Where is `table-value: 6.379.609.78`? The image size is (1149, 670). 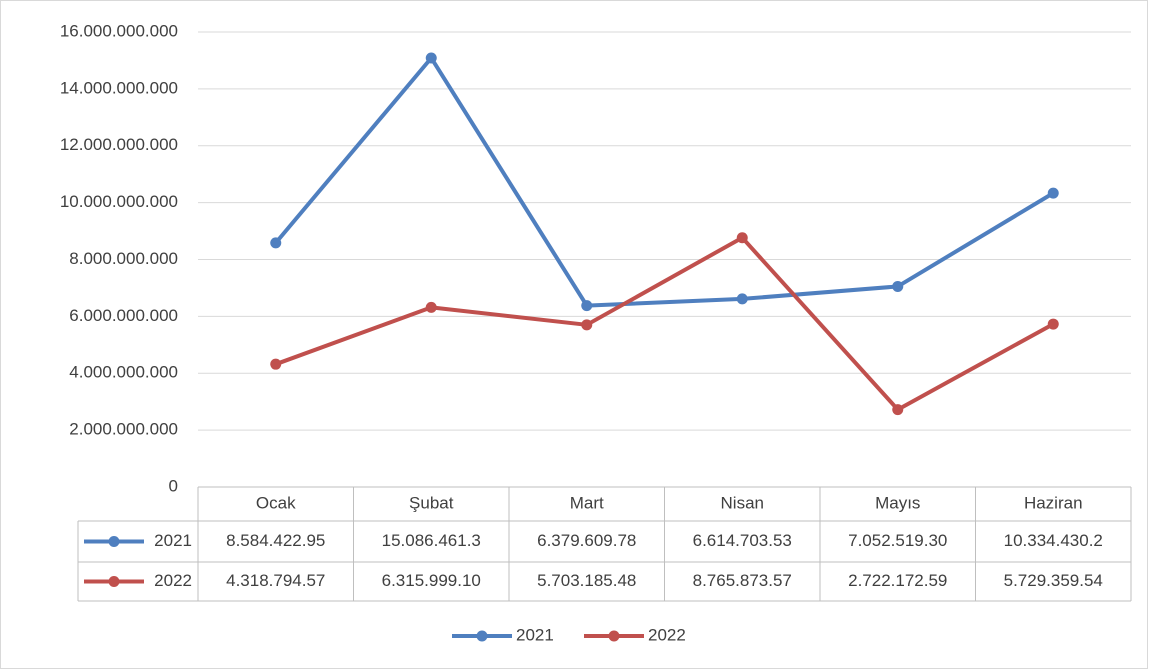 table-value: 6.379.609.78 is located at coordinates (586, 540).